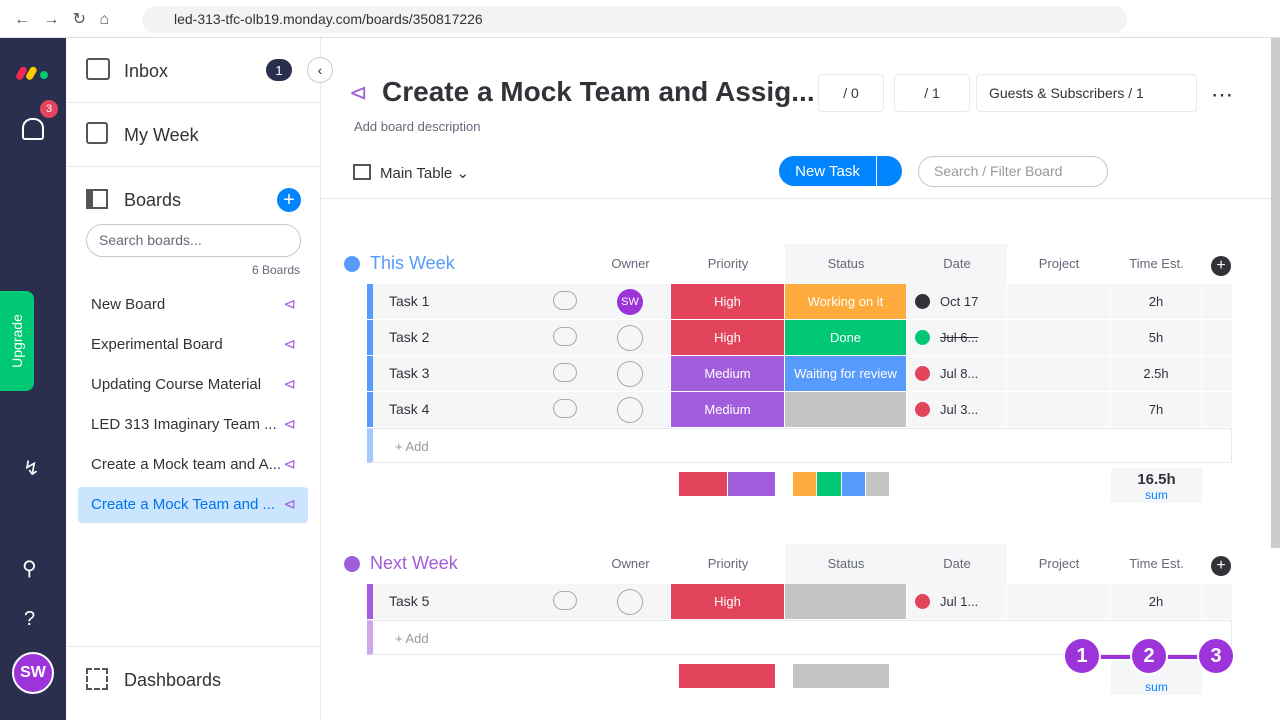 The width and height of the screenshot is (1280, 720). I want to click on dashboards-label: Dashboards, so click(173, 680).